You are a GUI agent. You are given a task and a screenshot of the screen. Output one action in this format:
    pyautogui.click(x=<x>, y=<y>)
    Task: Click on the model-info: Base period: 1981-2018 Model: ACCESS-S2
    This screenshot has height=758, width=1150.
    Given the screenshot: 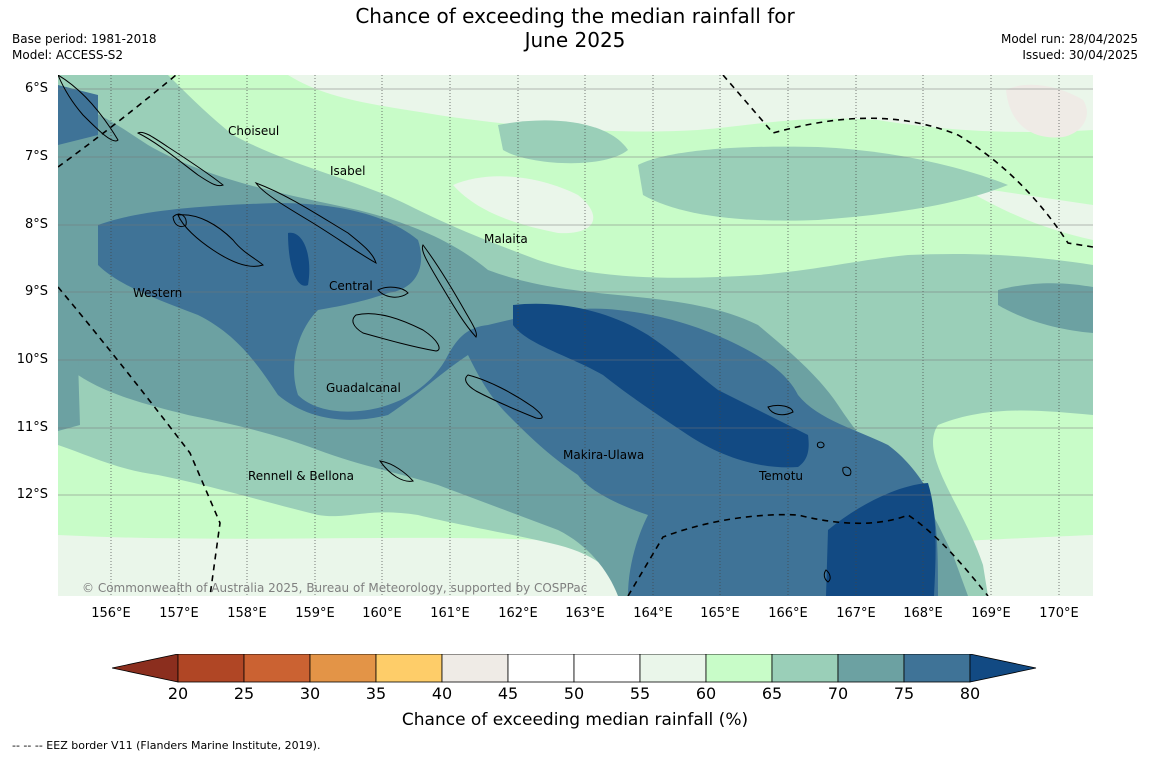 What is the action you would take?
    pyautogui.click(x=84, y=47)
    